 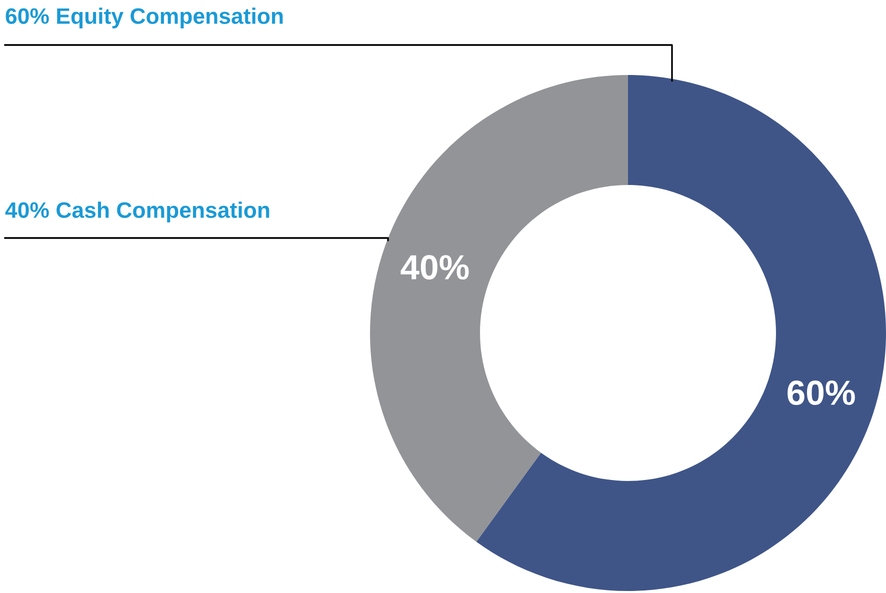 What do you see at coordinates (821, 393) in the screenshot?
I see `data-label: 60%` at bounding box center [821, 393].